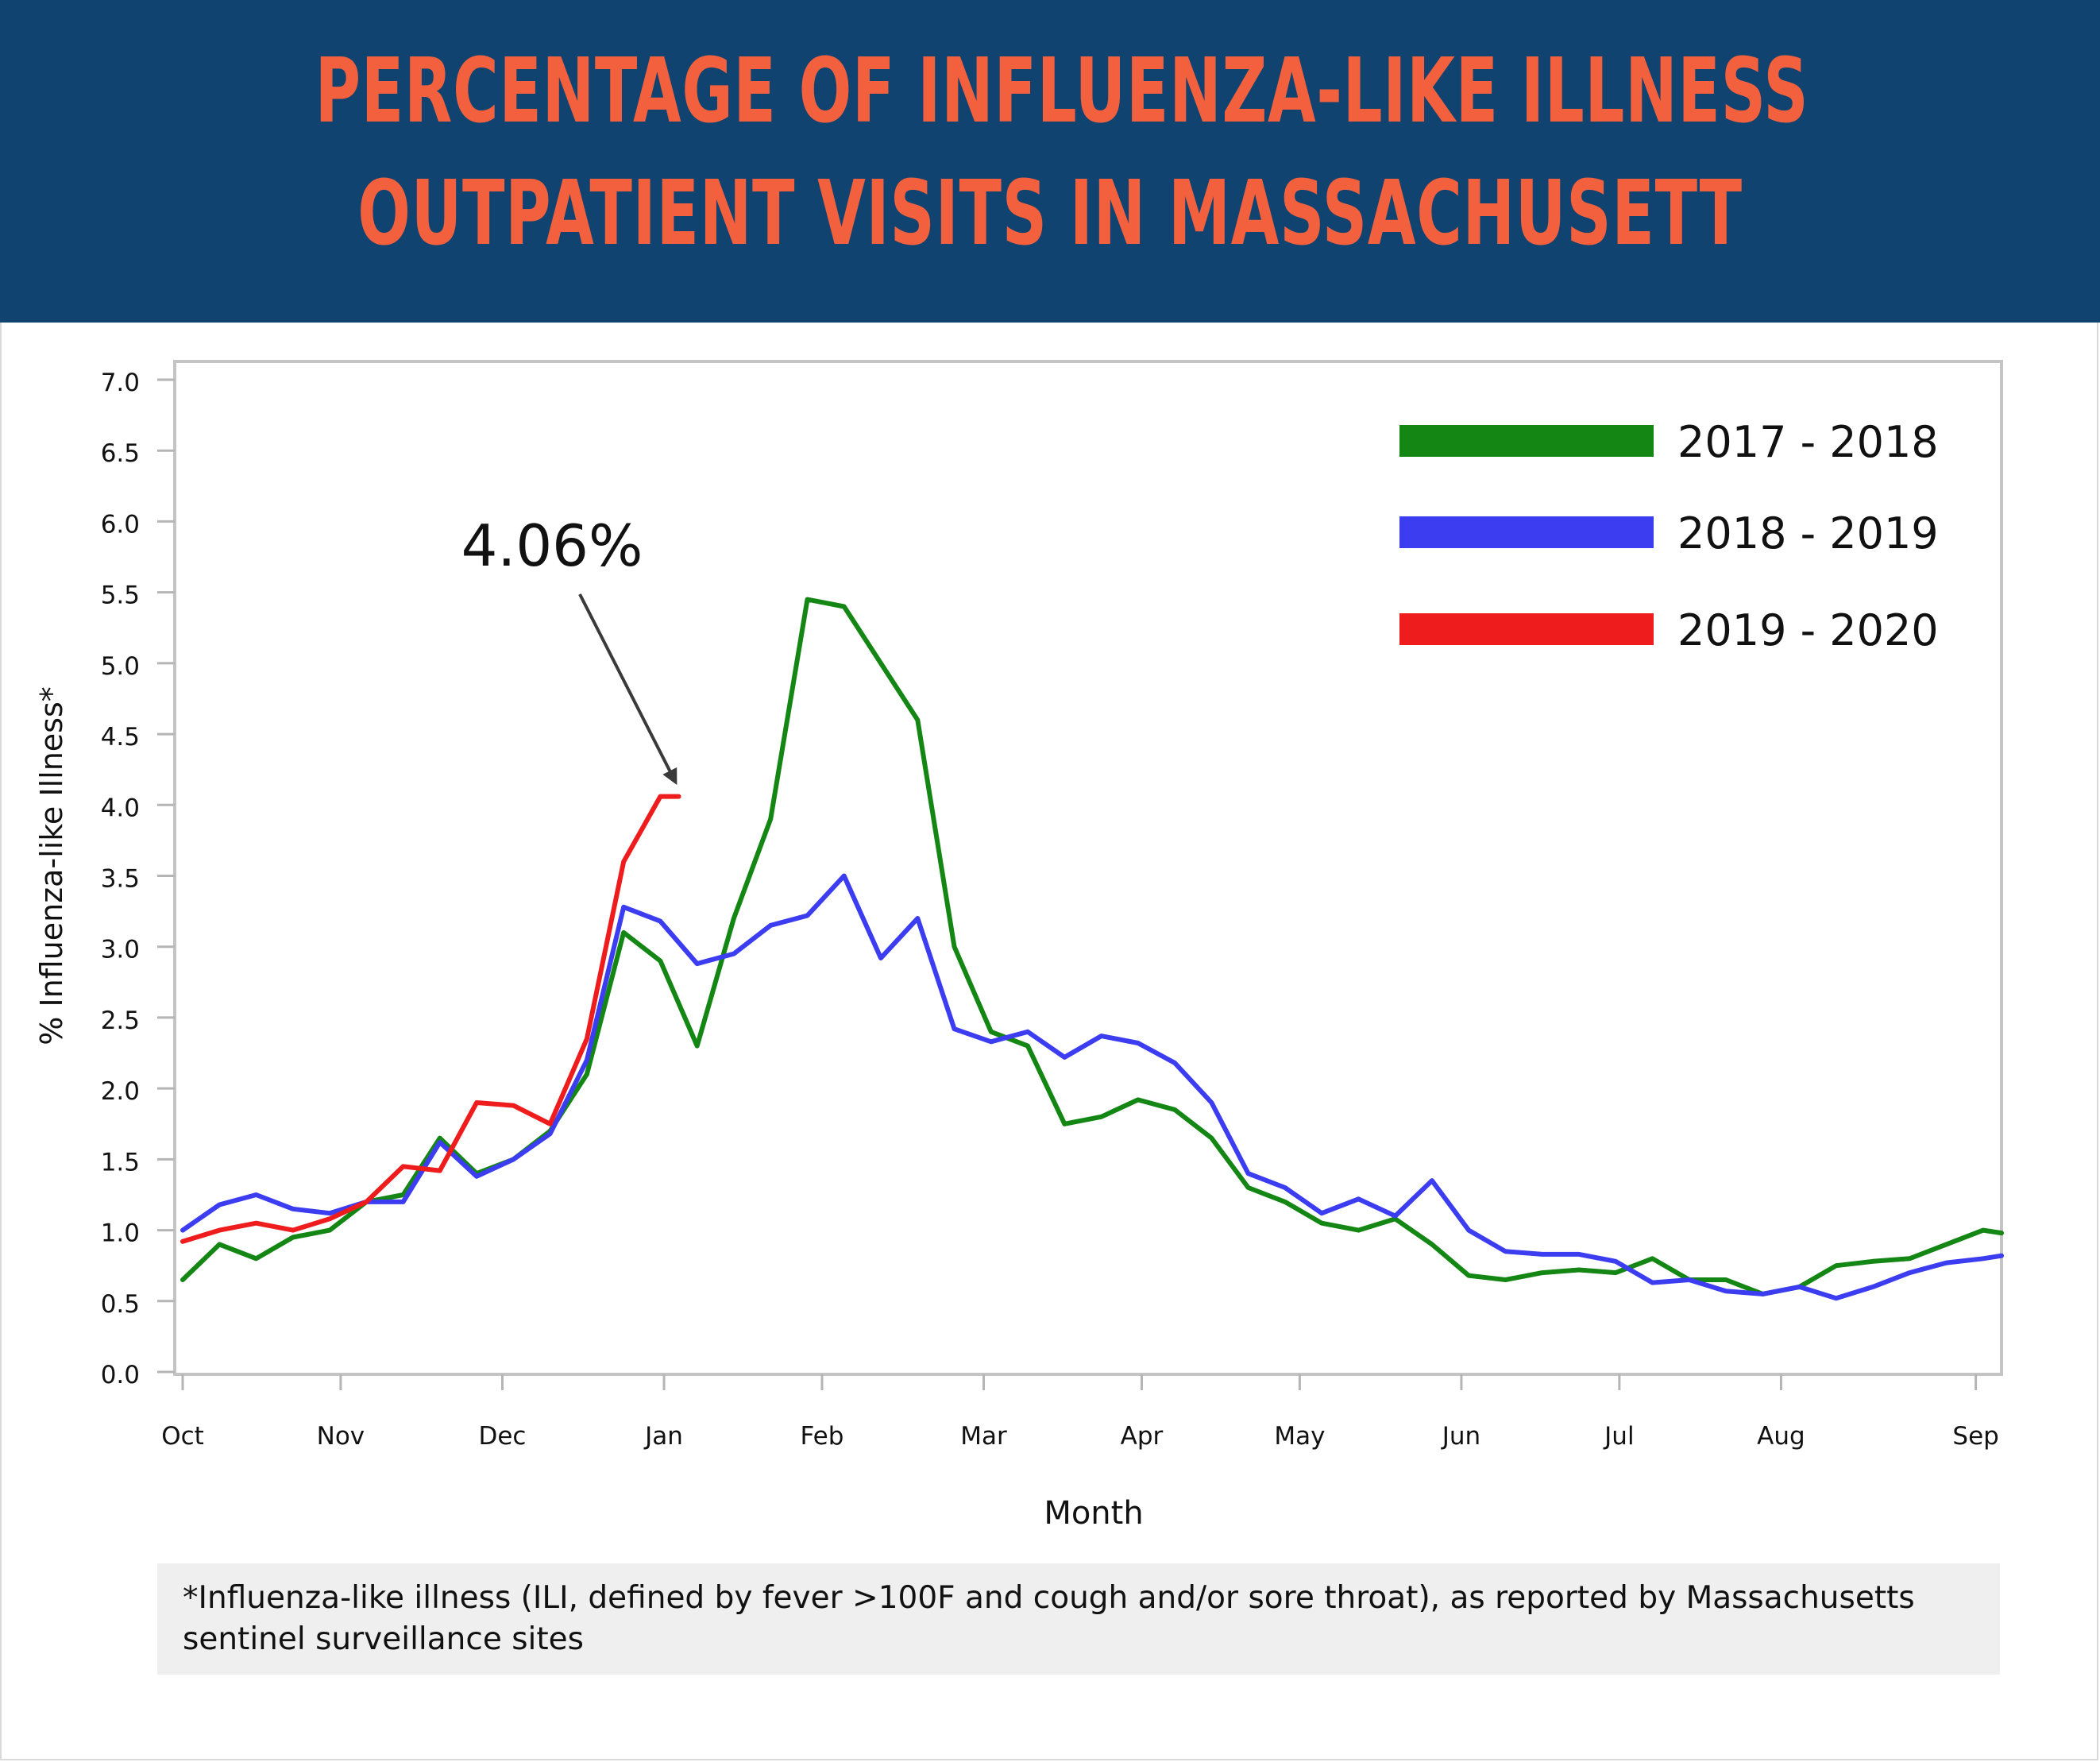 The height and width of the screenshot is (1762, 2100). I want to click on y-tick-label-2-5: 2.5, so click(120, 1021).